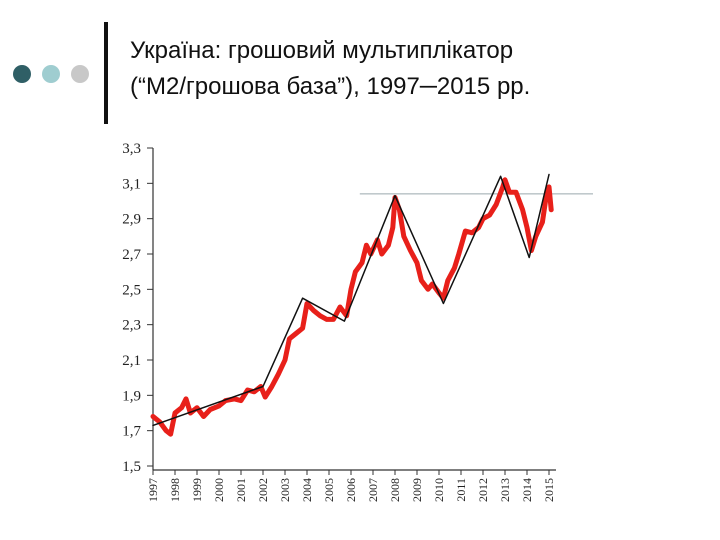 The width and height of the screenshot is (720, 540). I want to click on title-line: Україна: грошовий мультиплікатор, so click(321, 50).